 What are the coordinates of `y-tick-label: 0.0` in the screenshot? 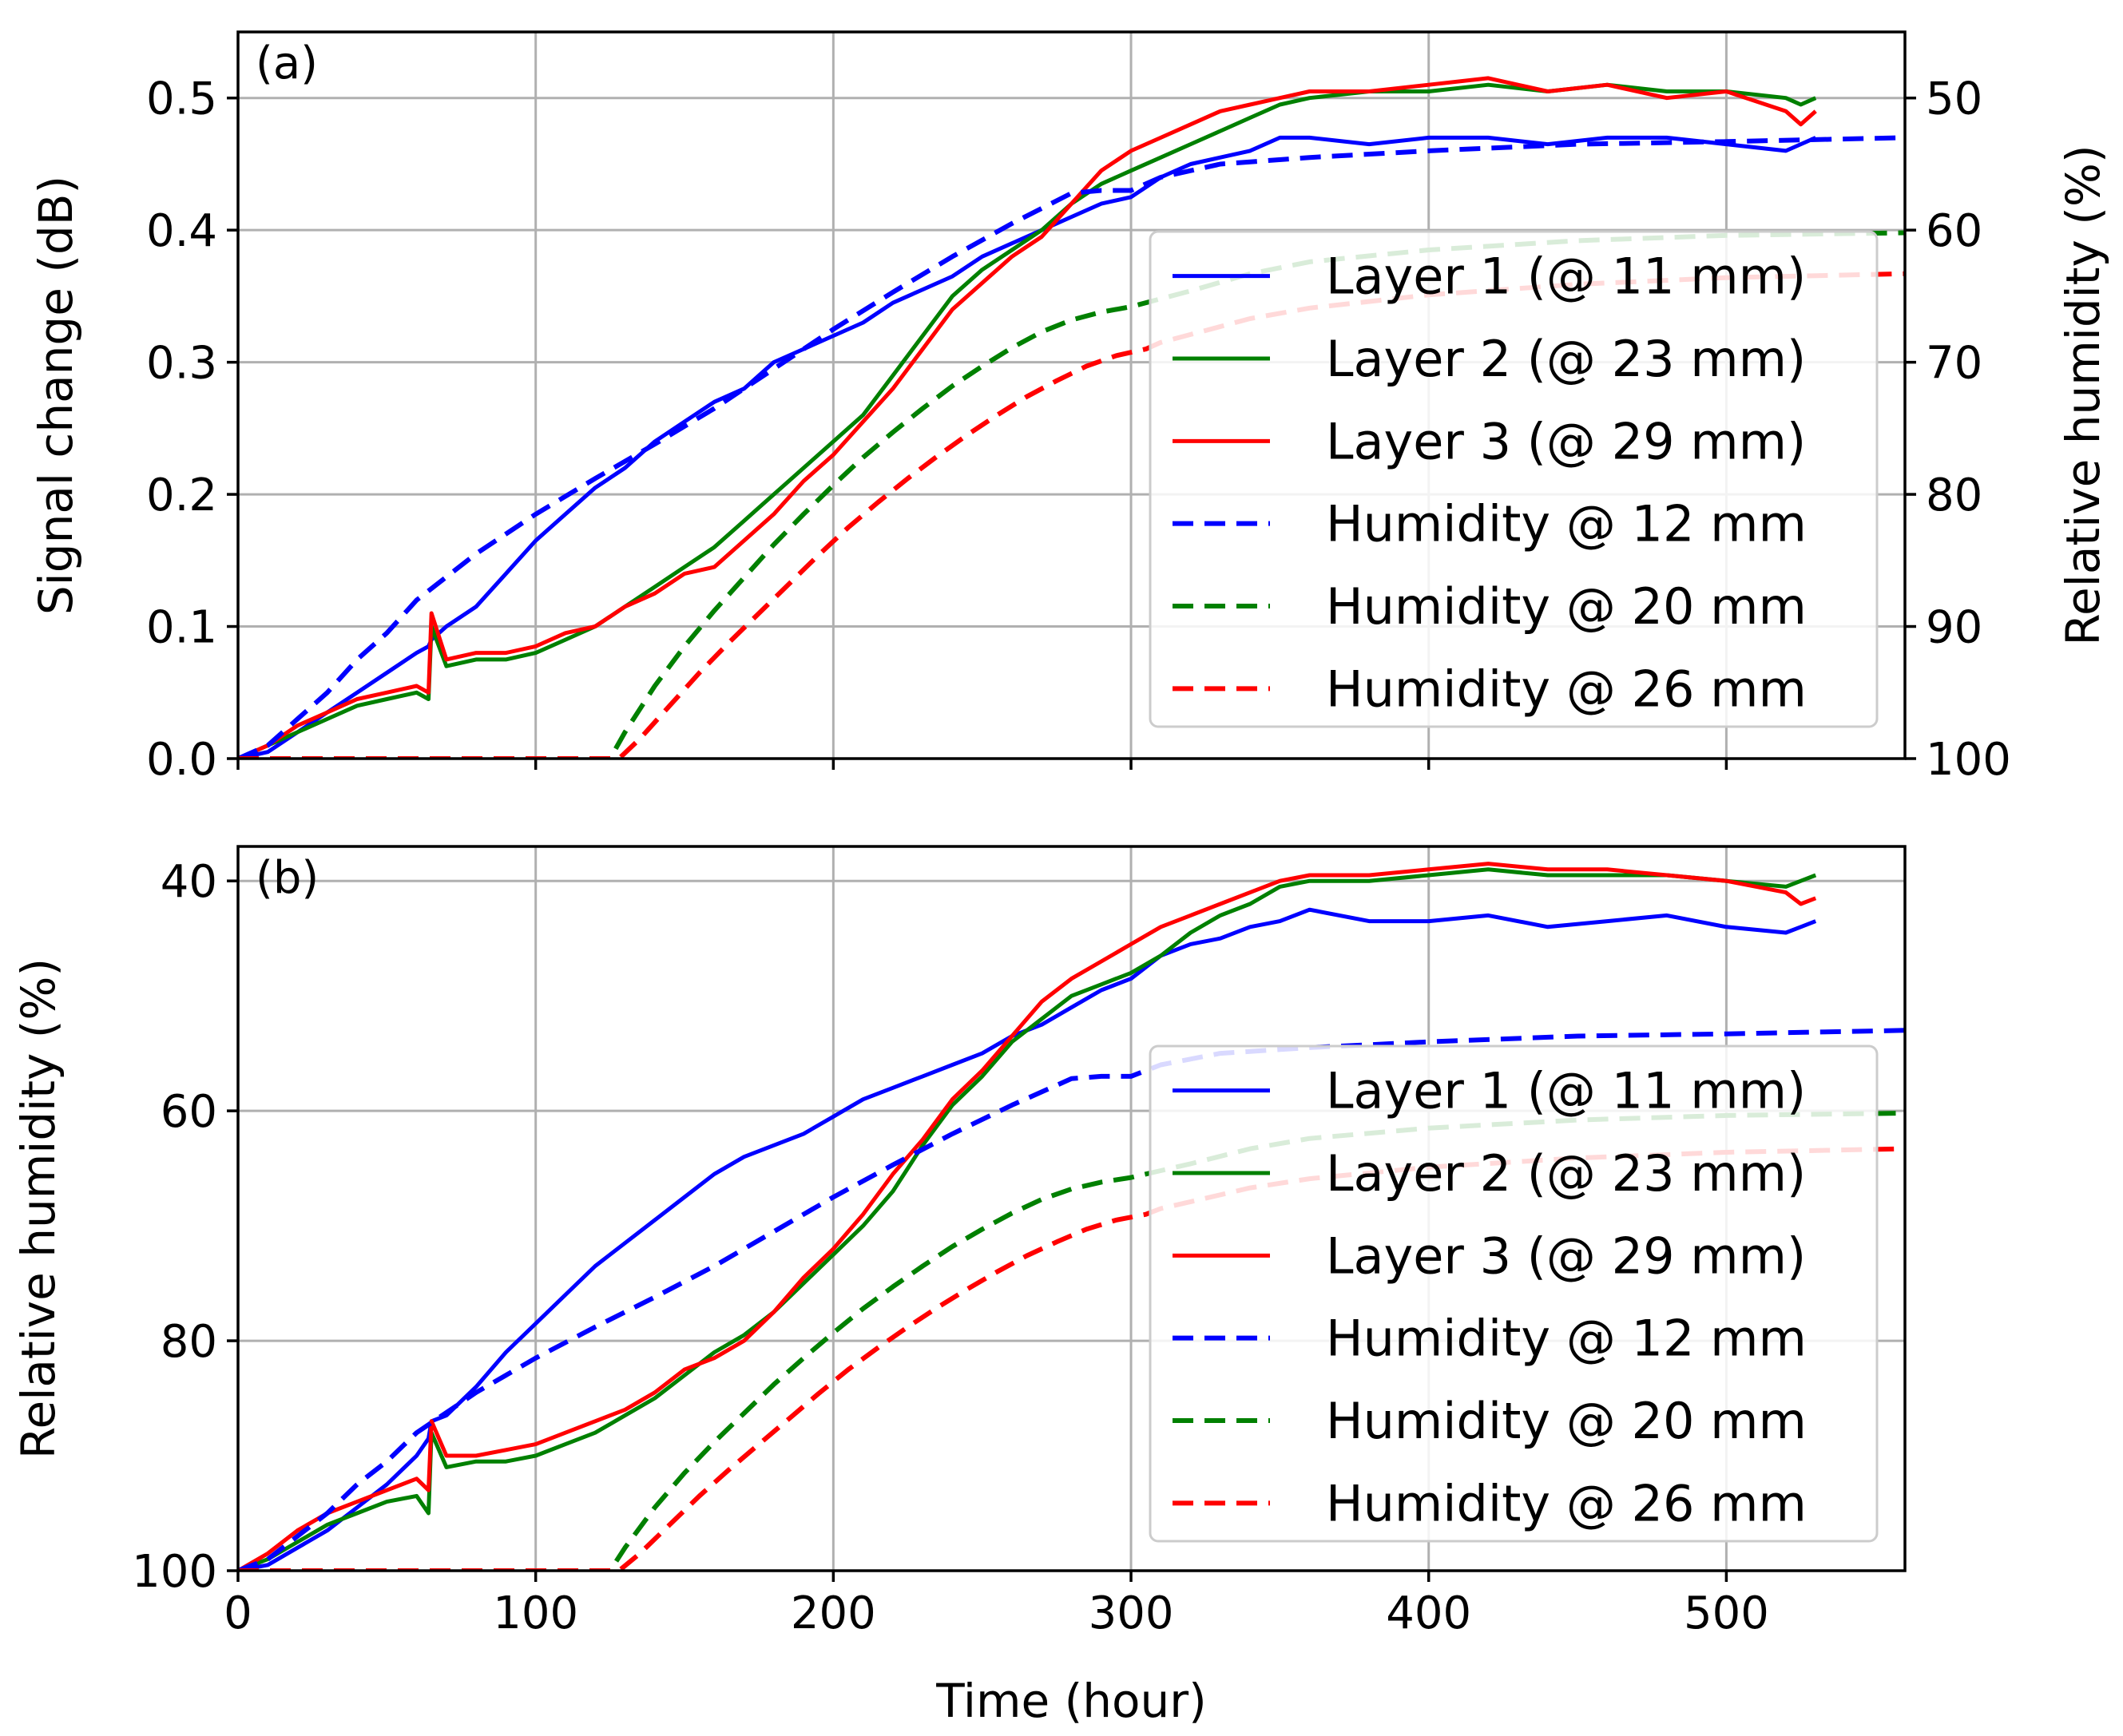 It's located at (181, 760).